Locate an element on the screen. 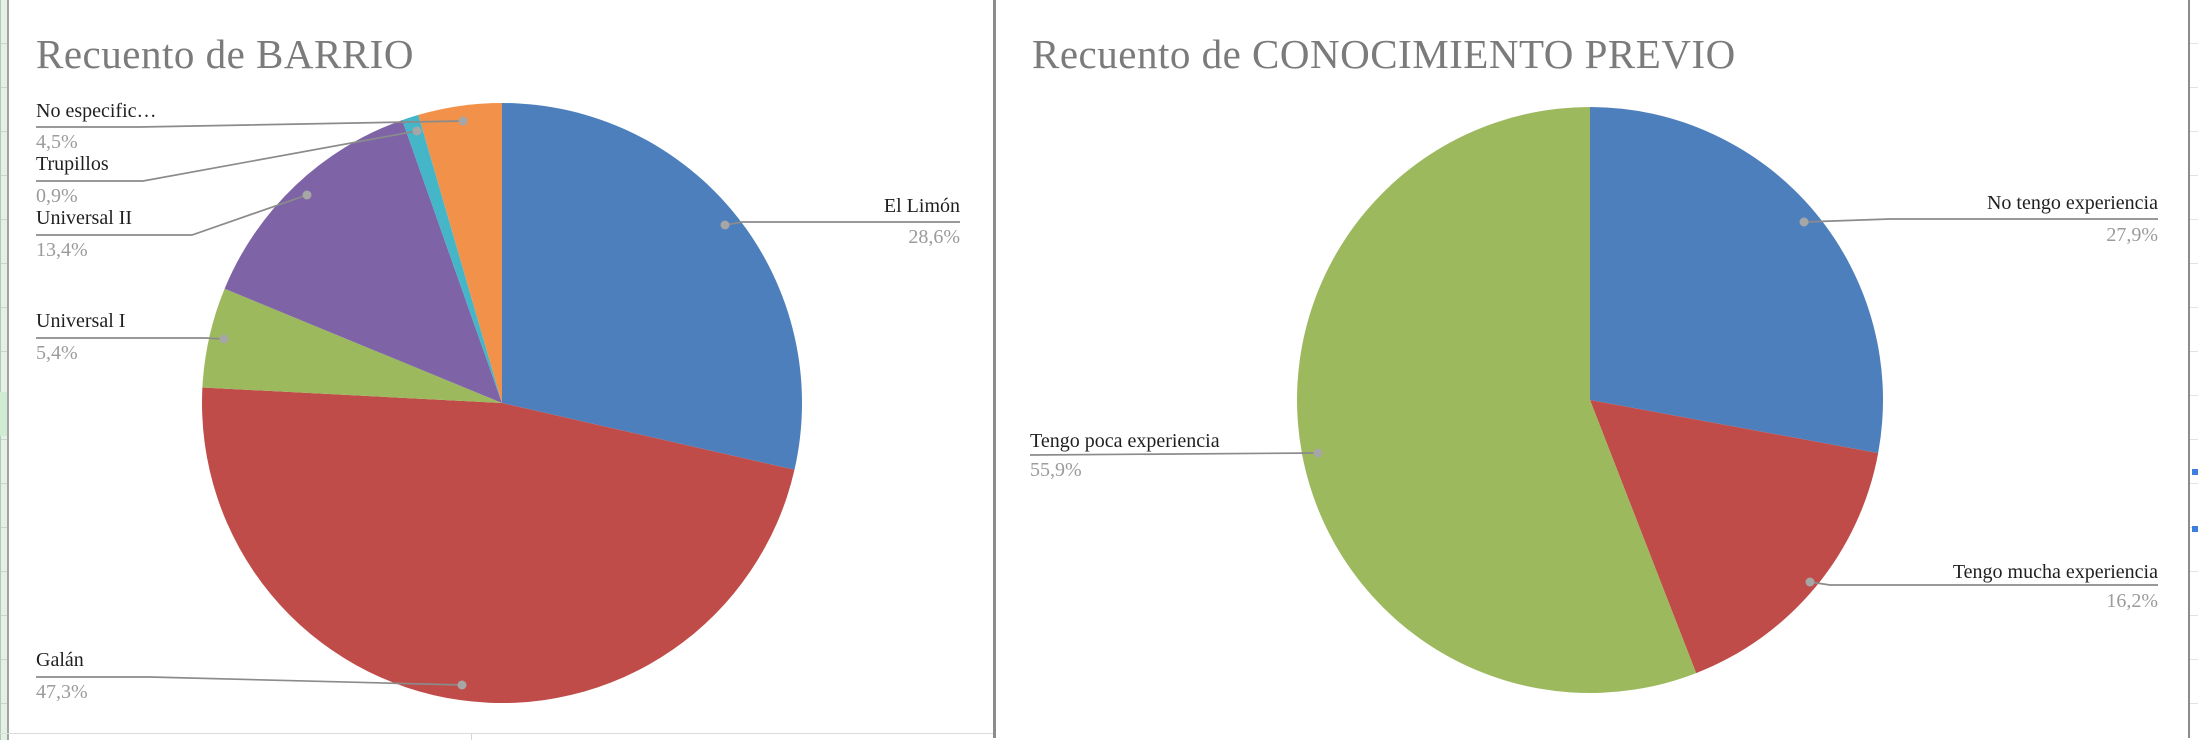  pie-slice-gal-n is located at coordinates (498, 545).